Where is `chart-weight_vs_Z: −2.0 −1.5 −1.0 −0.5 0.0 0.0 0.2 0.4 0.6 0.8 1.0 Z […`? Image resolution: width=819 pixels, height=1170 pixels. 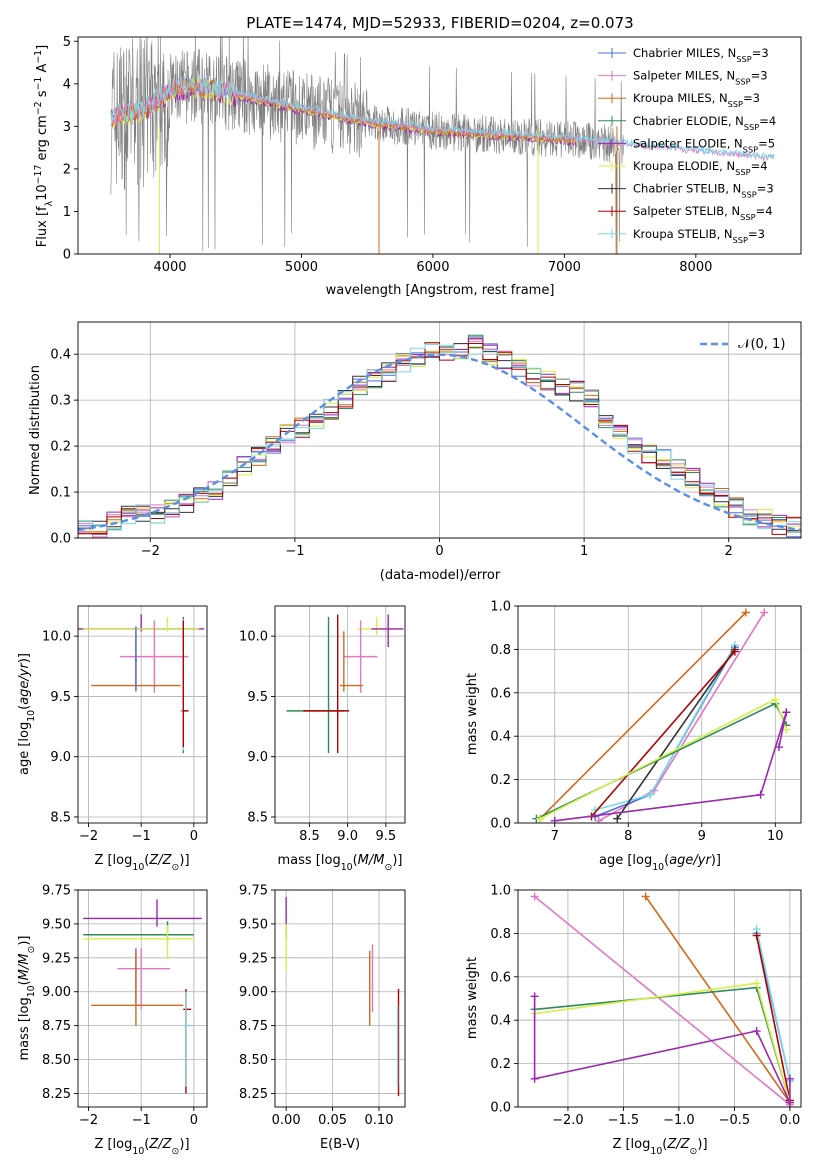
chart-weight_vs_Z: −2.0 −1.5 −1.0 −0.5 0.0 0.0 0.2 0.4 0.6 0.8 1.0 Z [… is located at coordinates (633, 1020).